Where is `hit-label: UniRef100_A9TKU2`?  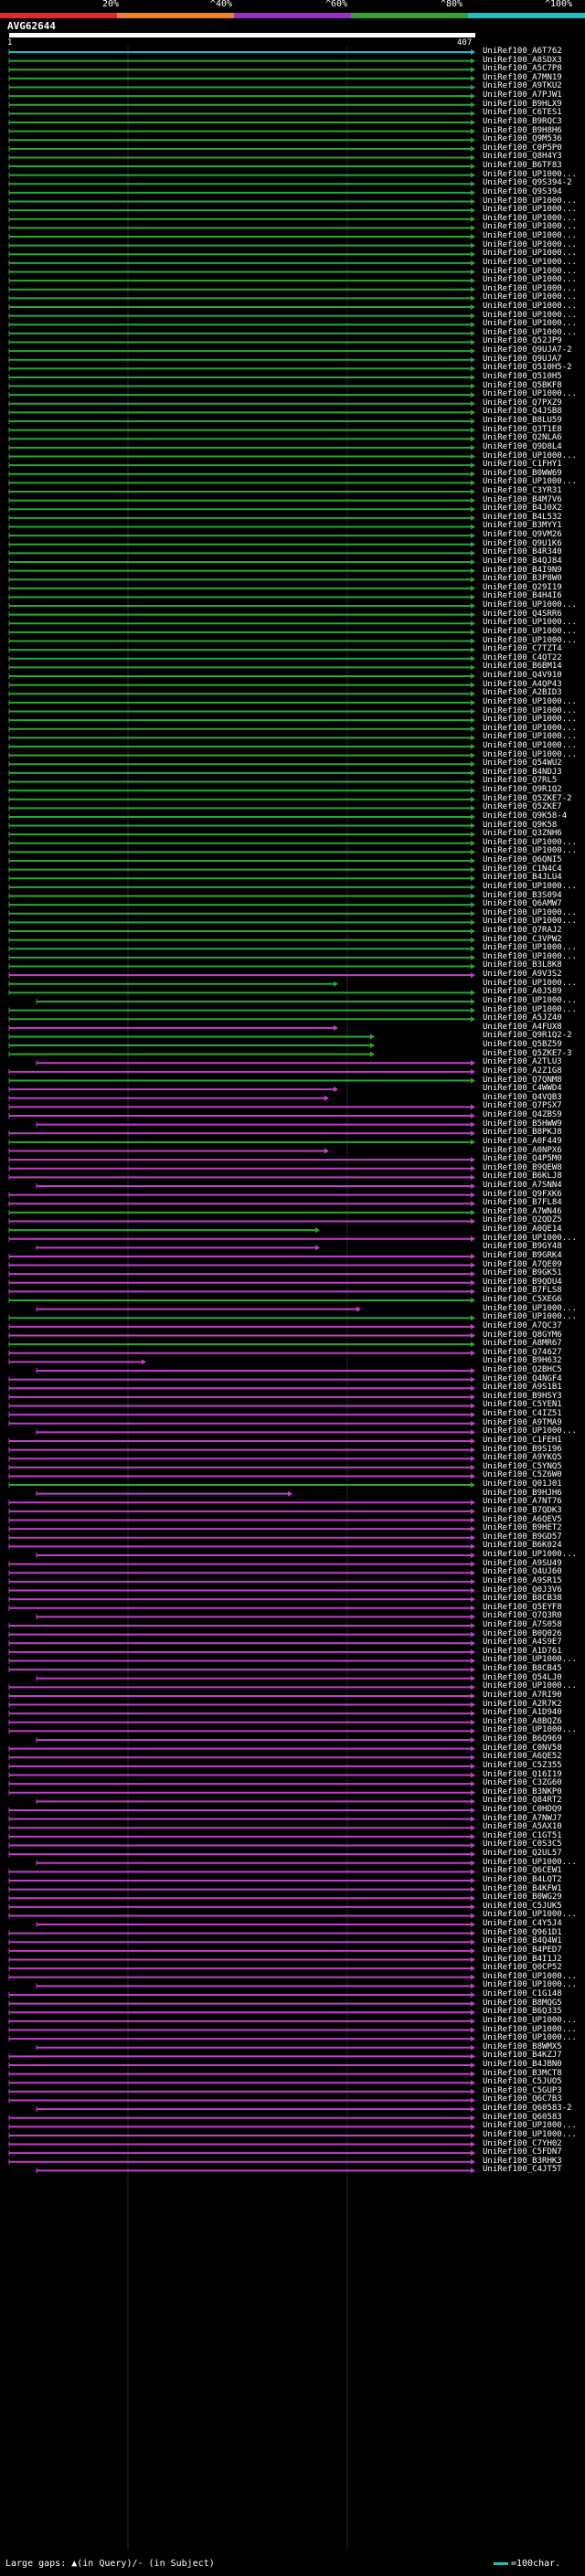 hit-label: UniRef100_A9TKU2 is located at coordinates (522, 86).